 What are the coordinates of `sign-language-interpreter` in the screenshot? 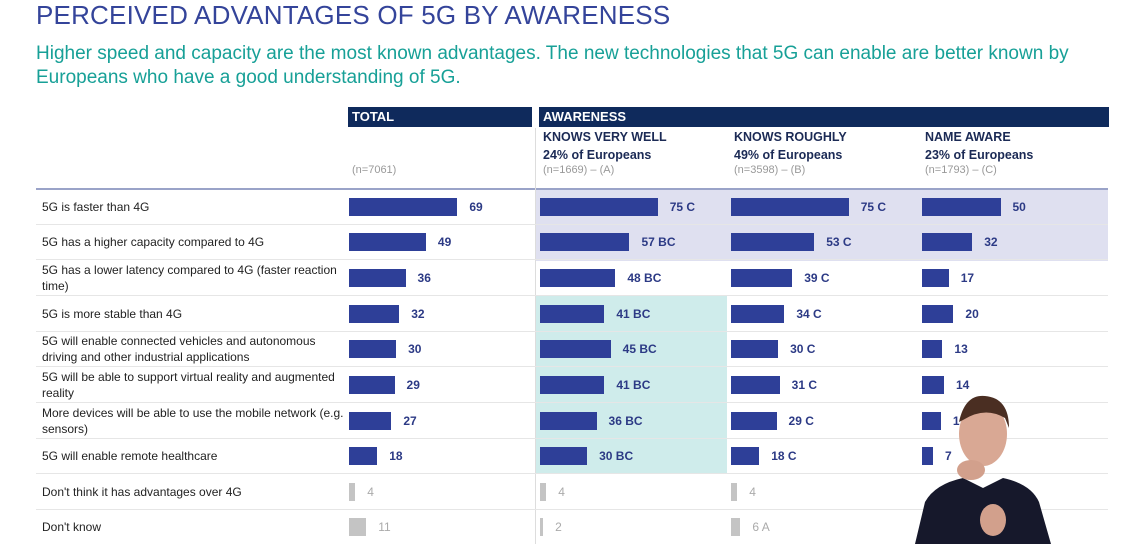 It's located at (983, 469).